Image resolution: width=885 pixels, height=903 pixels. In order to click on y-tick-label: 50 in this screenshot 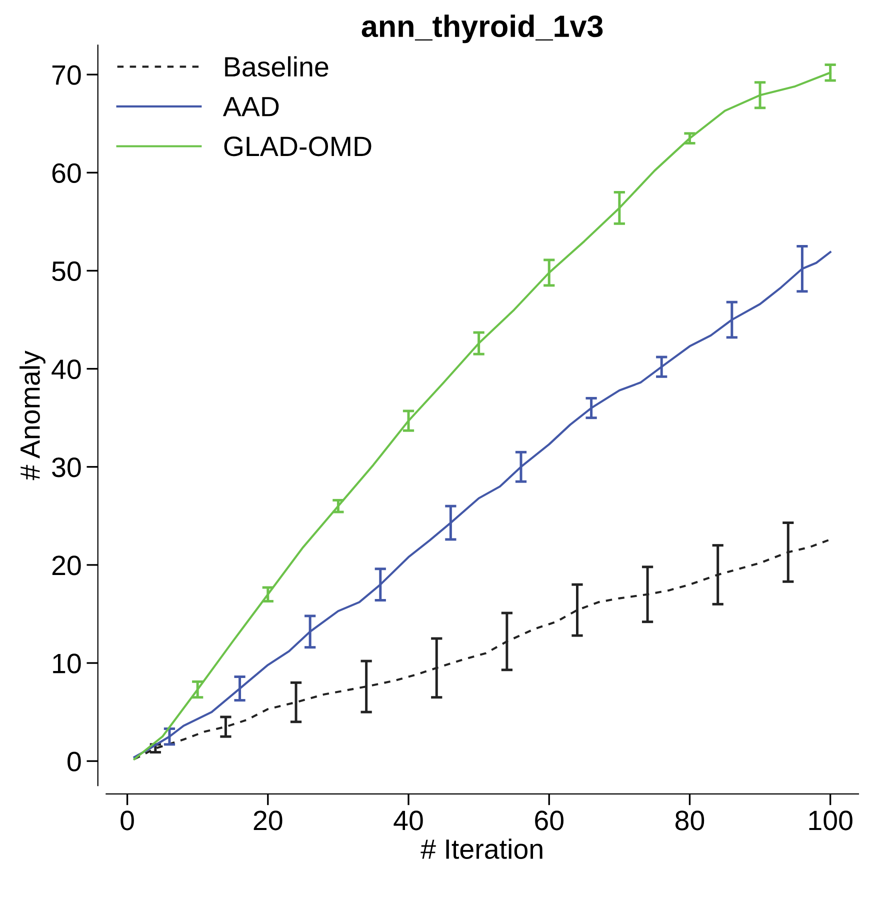, I will do `click(66, 271)`.